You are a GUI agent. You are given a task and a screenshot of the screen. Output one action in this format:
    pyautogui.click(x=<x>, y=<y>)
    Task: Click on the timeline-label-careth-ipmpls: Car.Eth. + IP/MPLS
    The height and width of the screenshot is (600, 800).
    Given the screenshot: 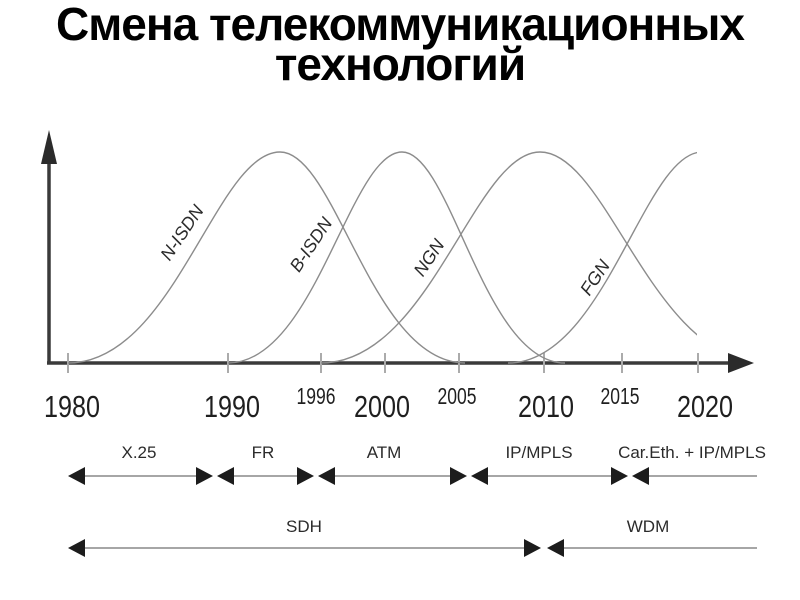 What is the action you would take?
    pyautogui.click(x=692, y=452)
    